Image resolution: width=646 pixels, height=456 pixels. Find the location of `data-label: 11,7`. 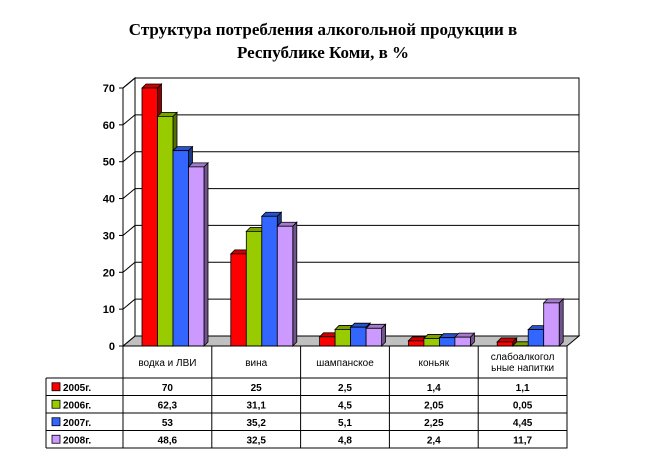

data-label: 11,7 is located at coordinates (522, 440).